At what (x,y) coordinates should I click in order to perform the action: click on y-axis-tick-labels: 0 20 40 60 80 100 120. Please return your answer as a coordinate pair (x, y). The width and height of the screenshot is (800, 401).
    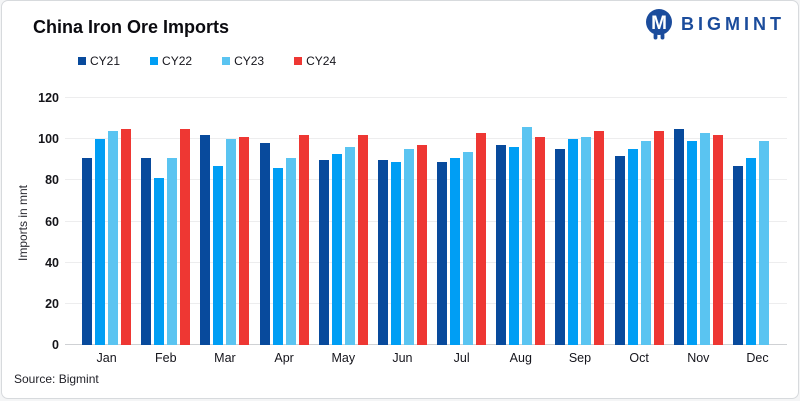
    Looking at the image, I should click on (30, 221).